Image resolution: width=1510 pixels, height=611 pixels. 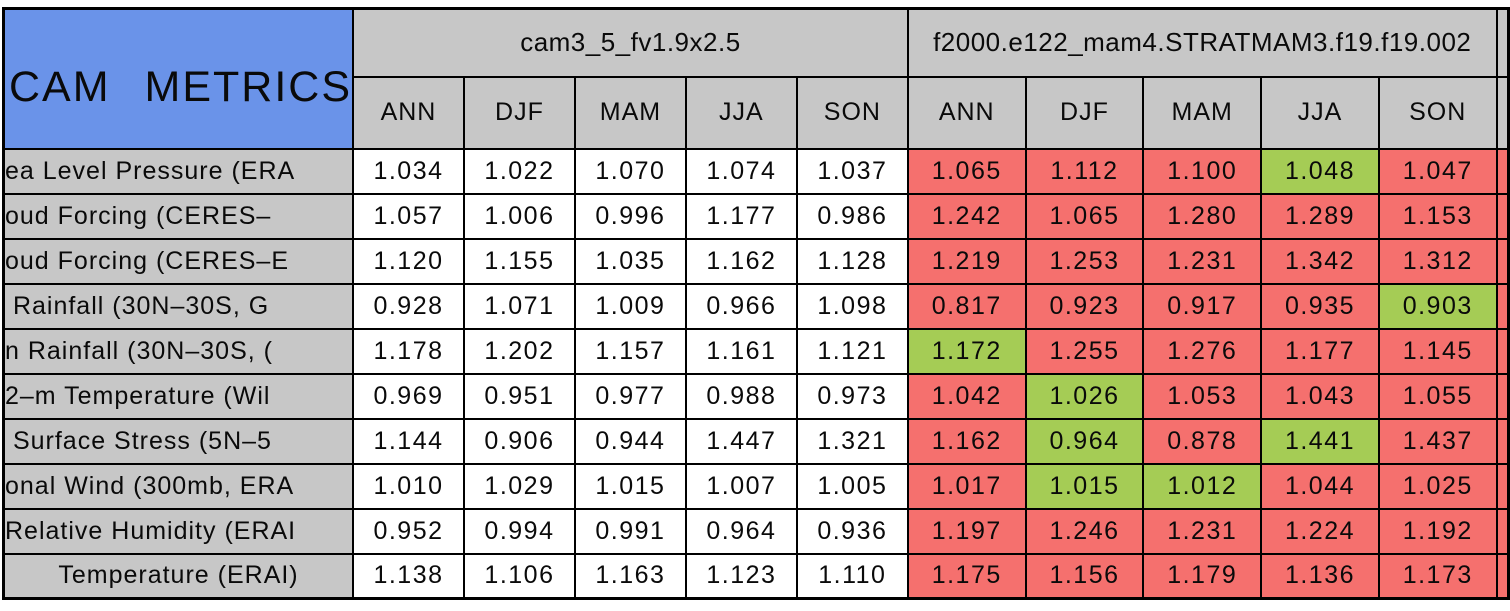 I want to click on metric-value: 0.951, so click(x=519, y=396).